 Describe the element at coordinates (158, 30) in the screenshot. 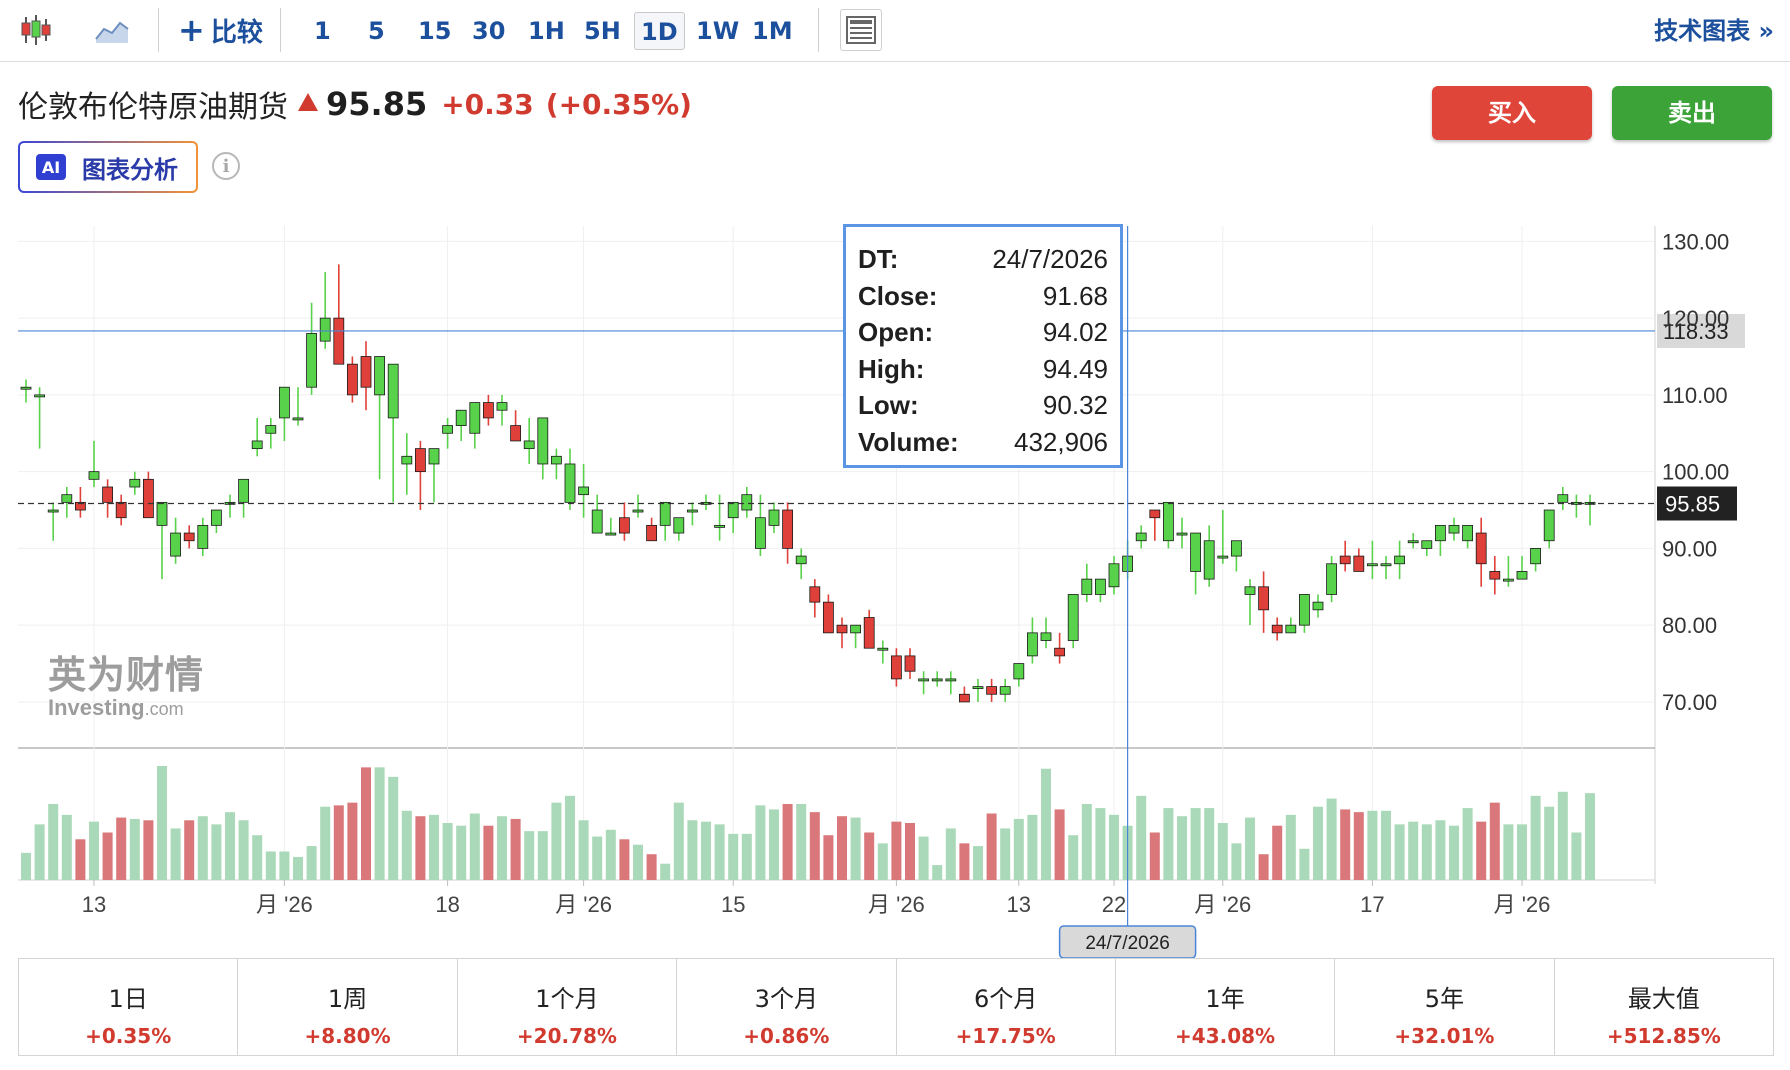

I see `toolbar-divider` at that location.